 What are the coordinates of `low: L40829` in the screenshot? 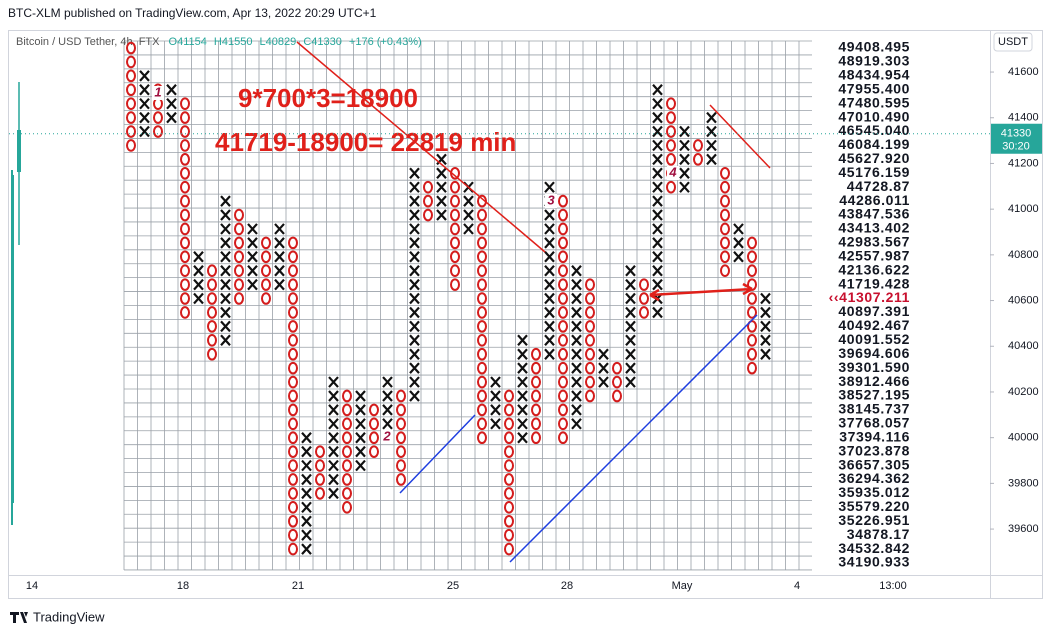 It's located at (278, 42).